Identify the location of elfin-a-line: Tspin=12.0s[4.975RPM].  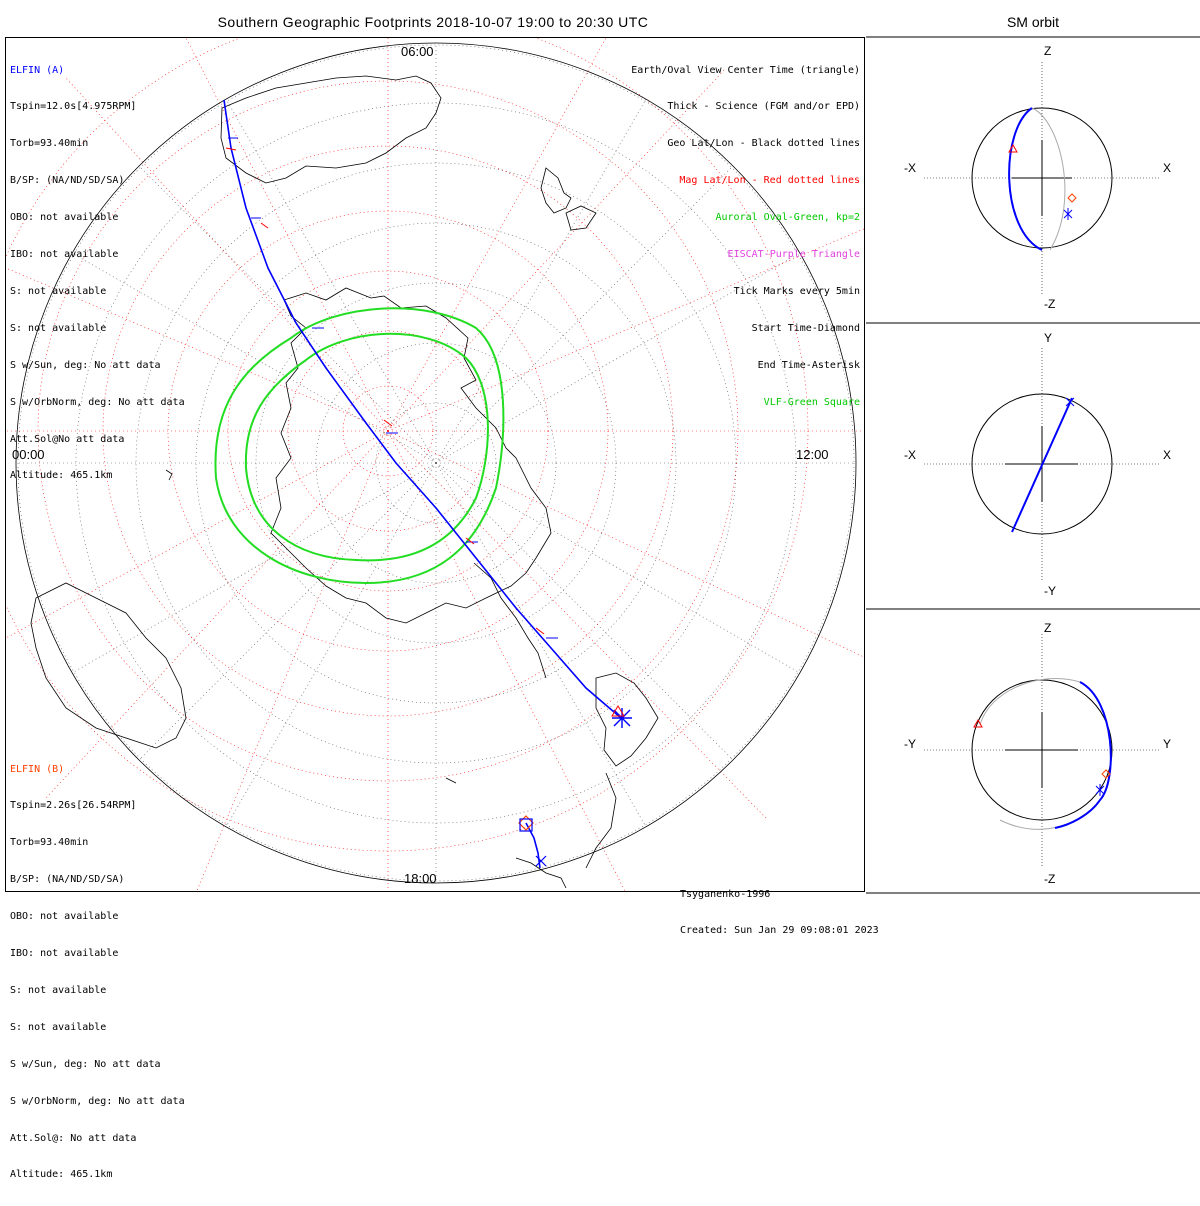
(73, 107).